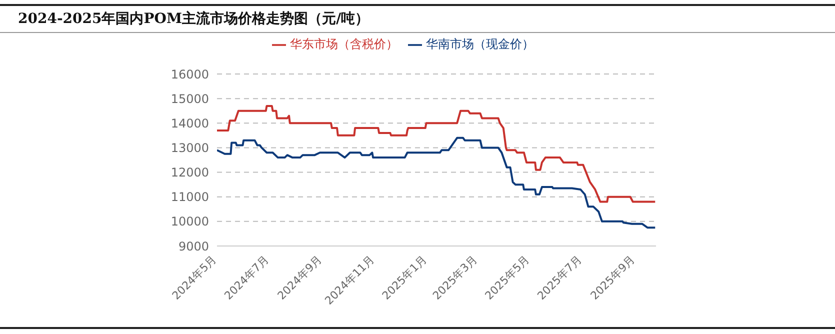 This screenshot has width=835, height=334. What do you see at coordinates (194, 19) in the screenshot?
I see `chart-title: 2024-2025年国内POM主流市场价格走势图（元/吨）` at bounding box center [194, 19].